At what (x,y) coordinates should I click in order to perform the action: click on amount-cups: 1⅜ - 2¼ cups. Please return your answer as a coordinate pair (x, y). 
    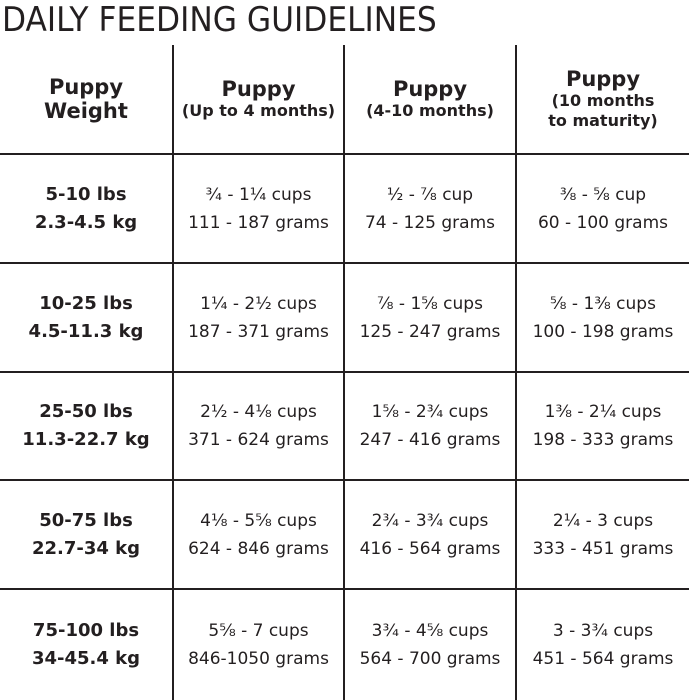
    Looking at the image, I should click on (603, 412).